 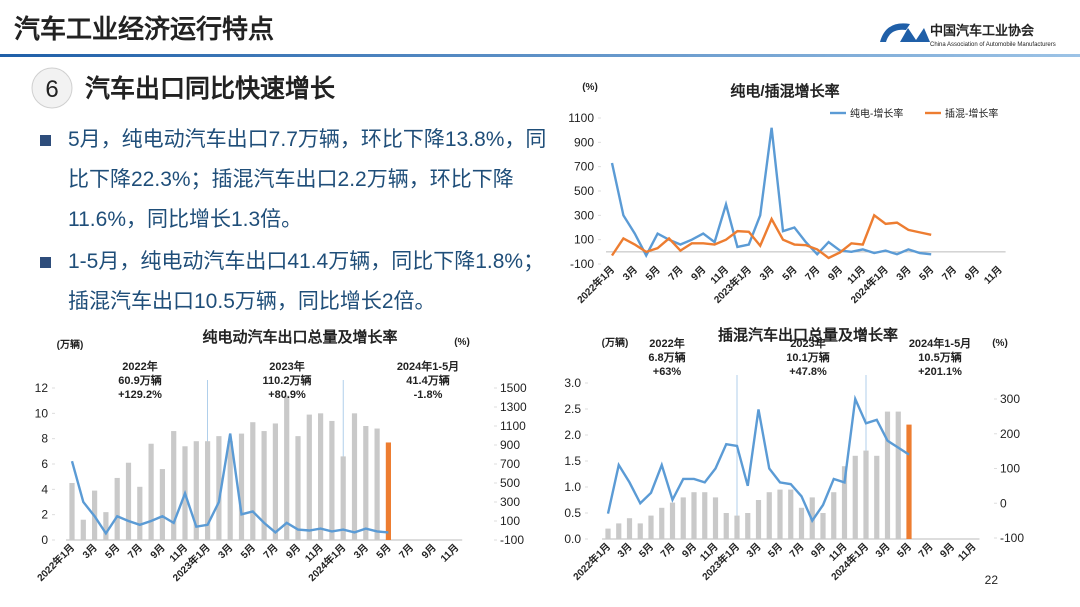 What do you see at coordinates (1010, 434) in the screenshot?
I see `y2-tick-label: 200` at bounding box center [1010, 434].